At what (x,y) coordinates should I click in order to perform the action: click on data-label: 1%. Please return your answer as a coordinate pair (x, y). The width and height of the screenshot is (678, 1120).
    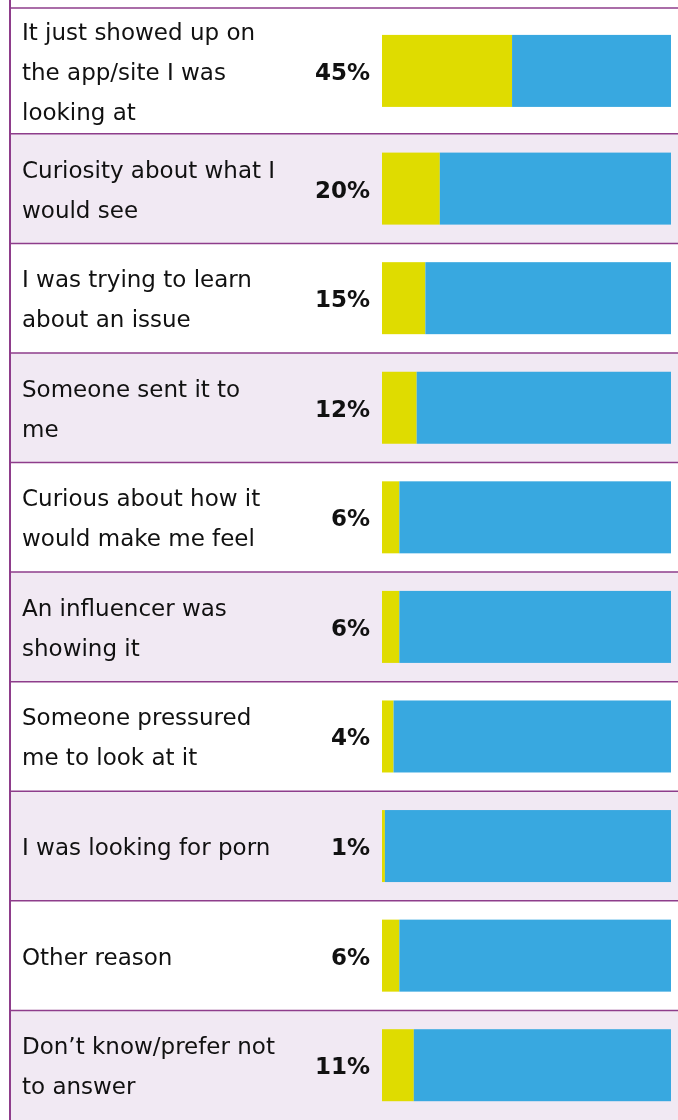
    Looking at the image, I should click on (350, 847).